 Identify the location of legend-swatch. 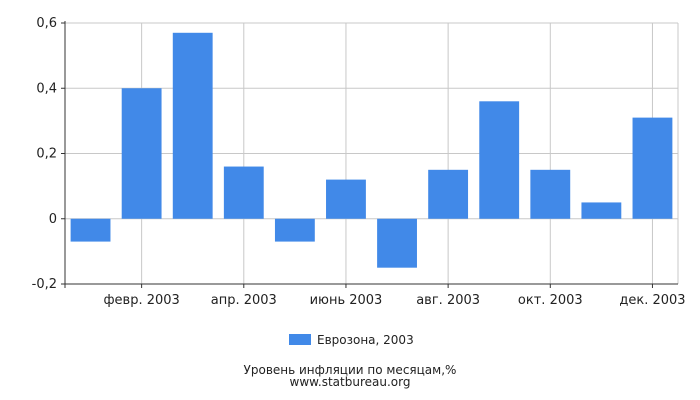
(300, 339).